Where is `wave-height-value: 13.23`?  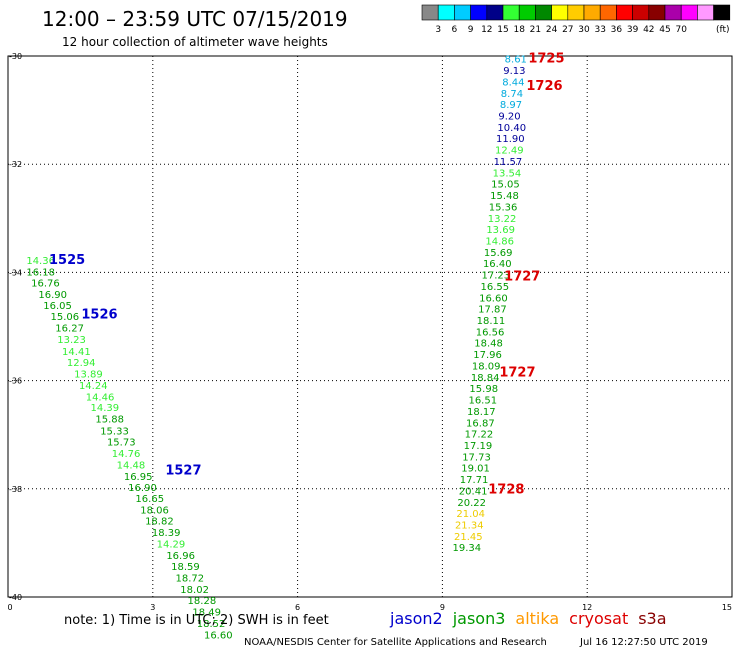 wave-height-value: 13.23 is located at coordinates (71, 340).